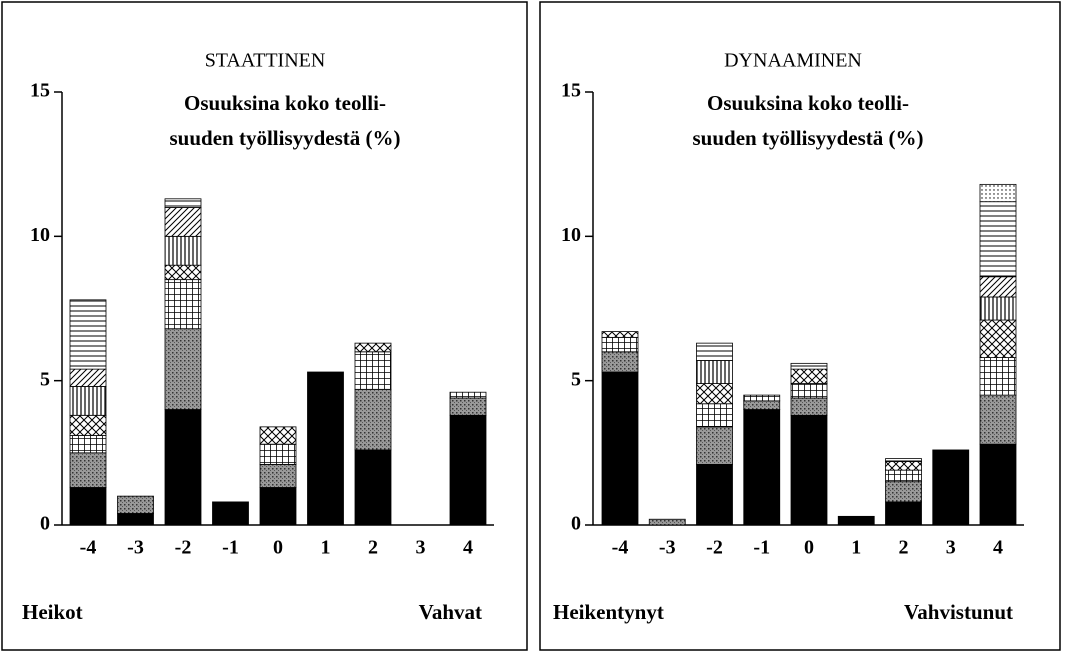 This screenshot has height=652, width=1068. Describe the element at coordinates (958, 612) in the screenshot. I see `x-high-label: Vahvistunut` at that location.